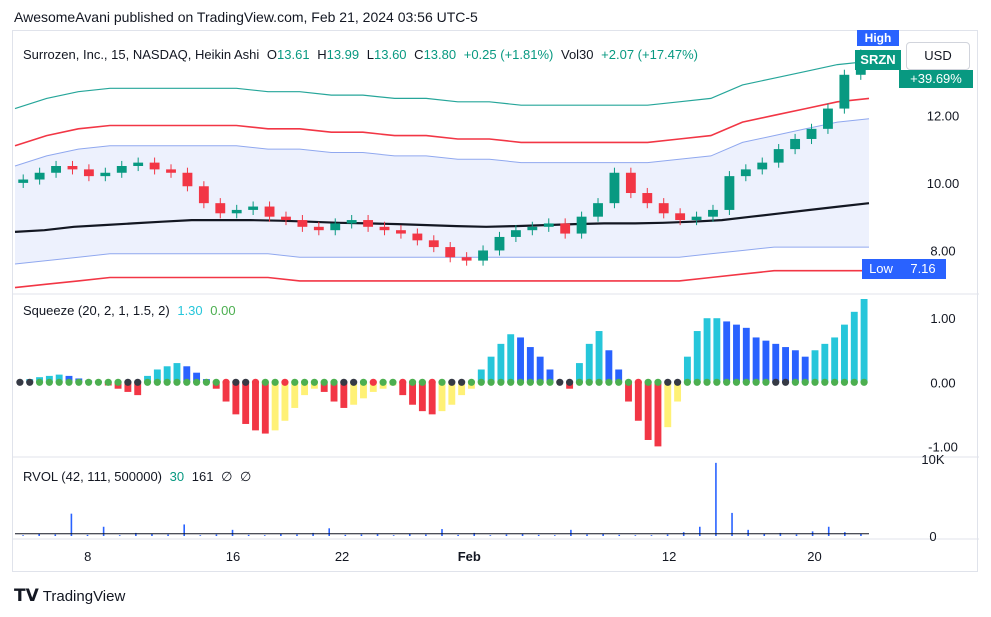 The height and width of the screenshot is (617, 991). What do you see at coordinates (233, 556) in the screenshot?
I see `time-axis-tick: 16` at bounding box center [233, 556].